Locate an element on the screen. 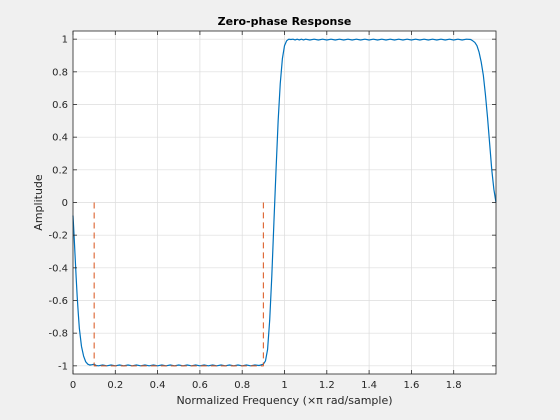  x-axis-label: Normalized Frequency (×π rad/sample) is located at coordinates (284, 400).